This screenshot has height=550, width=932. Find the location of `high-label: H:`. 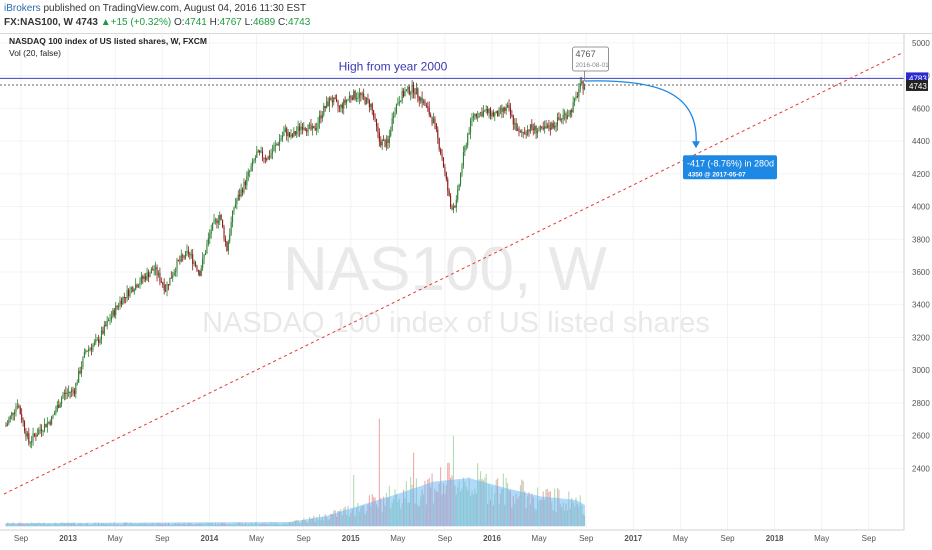

high-label: H: is located at coordinates (214, 22).